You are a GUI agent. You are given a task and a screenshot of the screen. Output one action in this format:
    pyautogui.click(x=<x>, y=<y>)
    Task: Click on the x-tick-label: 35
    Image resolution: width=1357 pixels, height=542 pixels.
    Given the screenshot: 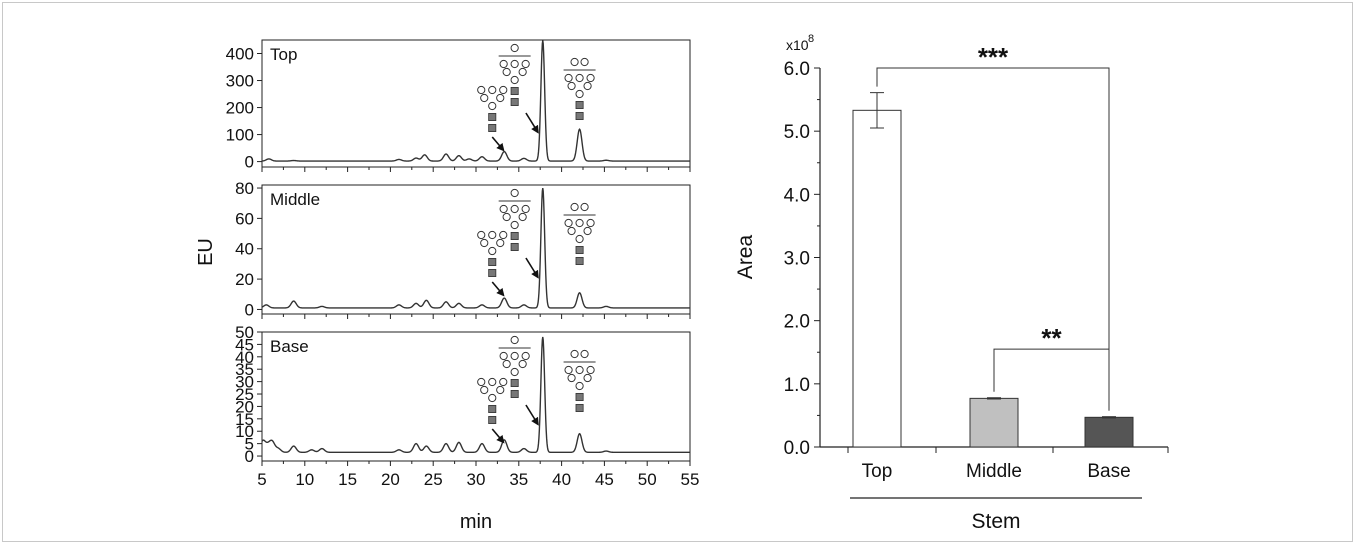 What is the action you would take?
    pyautogui.click(x=518, y=479)
    